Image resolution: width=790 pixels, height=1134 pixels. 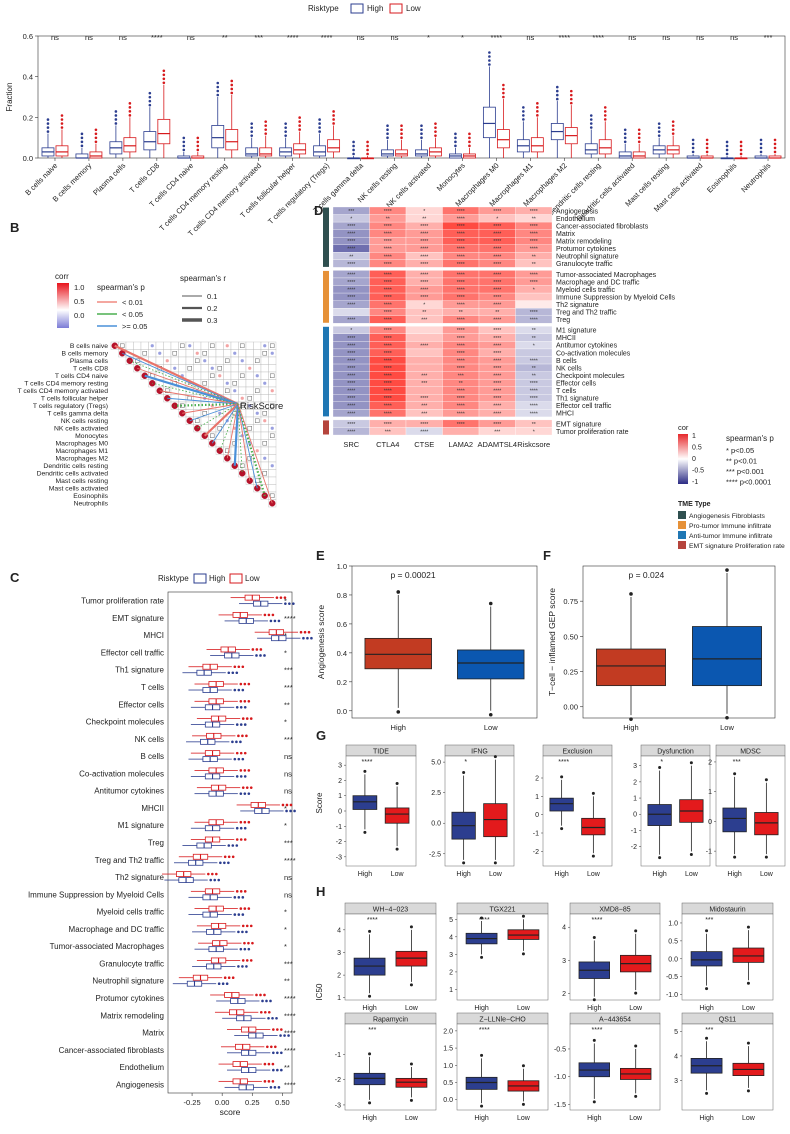 I want to click on legend-swatch-low, so click(x=396, y=8).